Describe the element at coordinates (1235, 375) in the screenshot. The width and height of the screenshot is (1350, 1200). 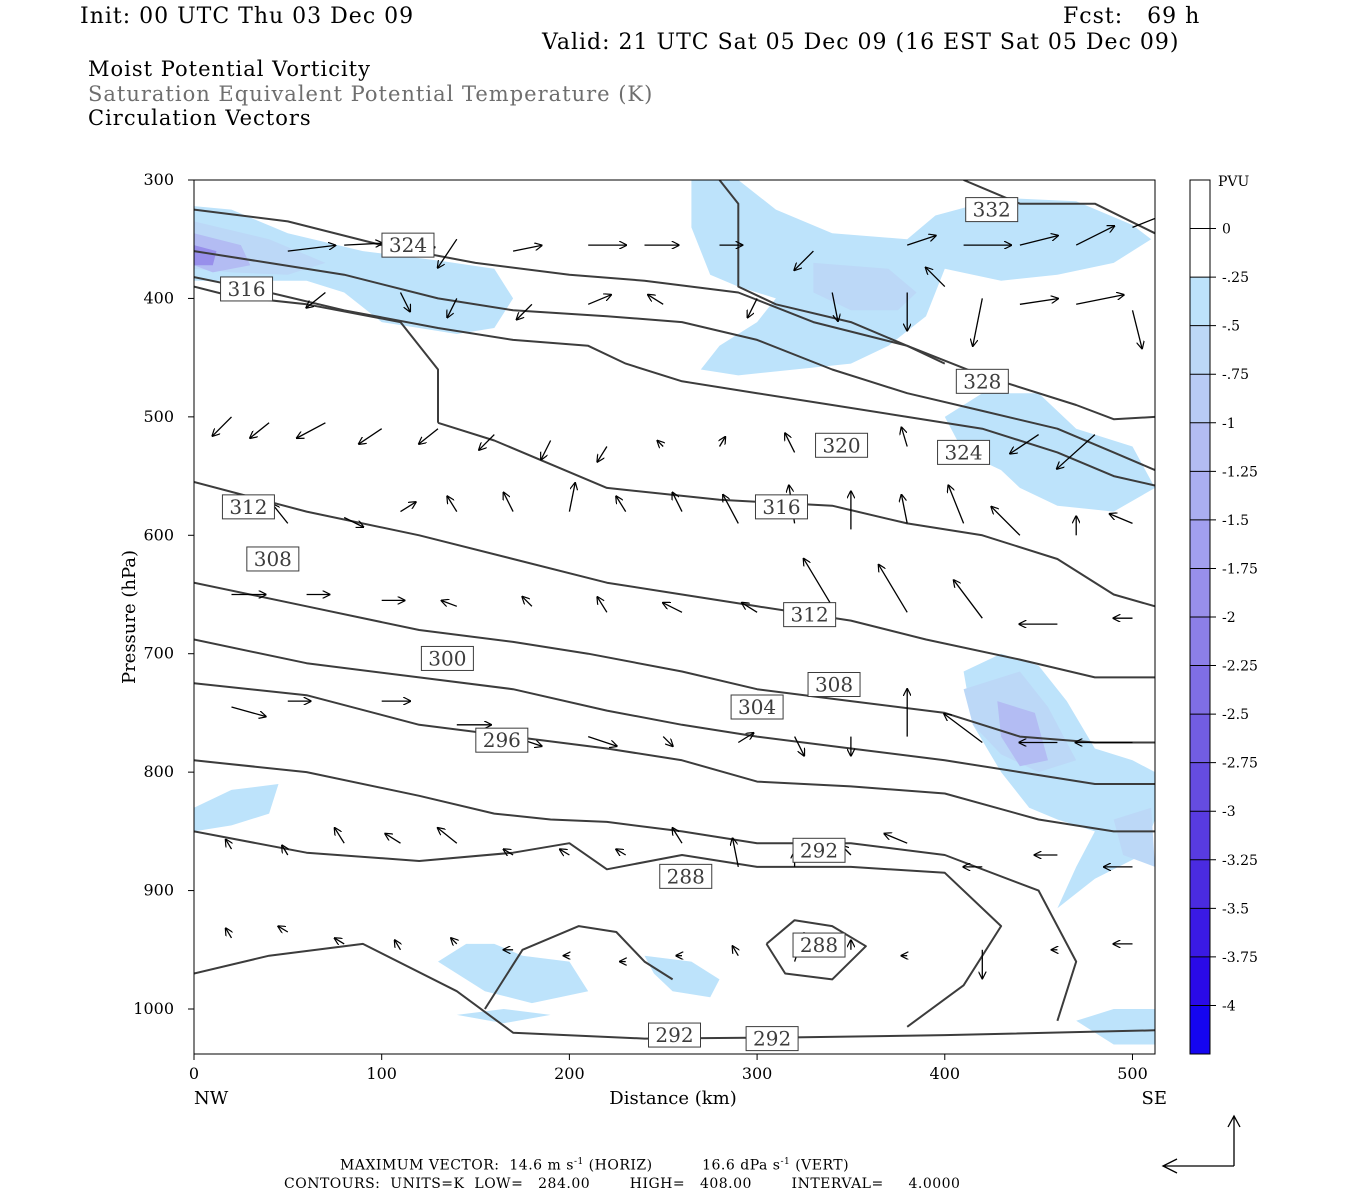
I see `colorbar-label: -.75` at that location.